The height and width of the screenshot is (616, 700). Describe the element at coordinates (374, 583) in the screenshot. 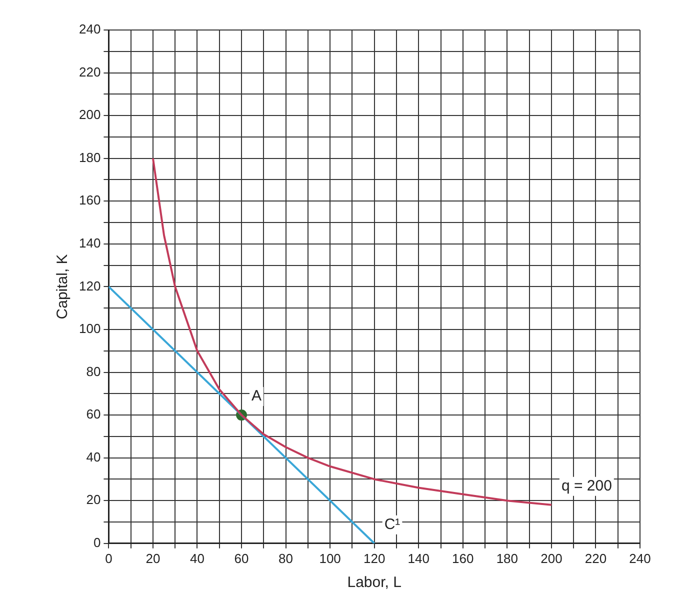

I see `x-axis-title: Labor, L` at that location.